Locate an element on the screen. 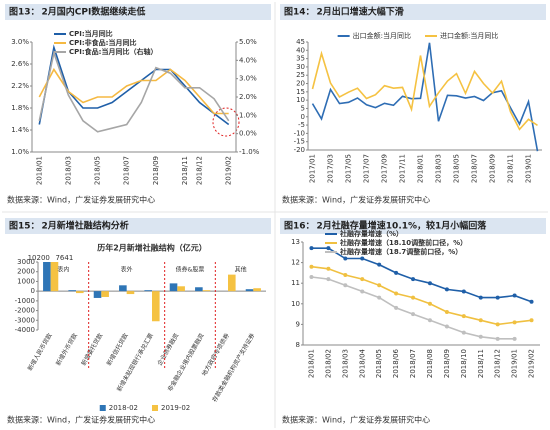  panel-title: 2月国内CPI数据继续走低 is located at coordinates (94, 12).